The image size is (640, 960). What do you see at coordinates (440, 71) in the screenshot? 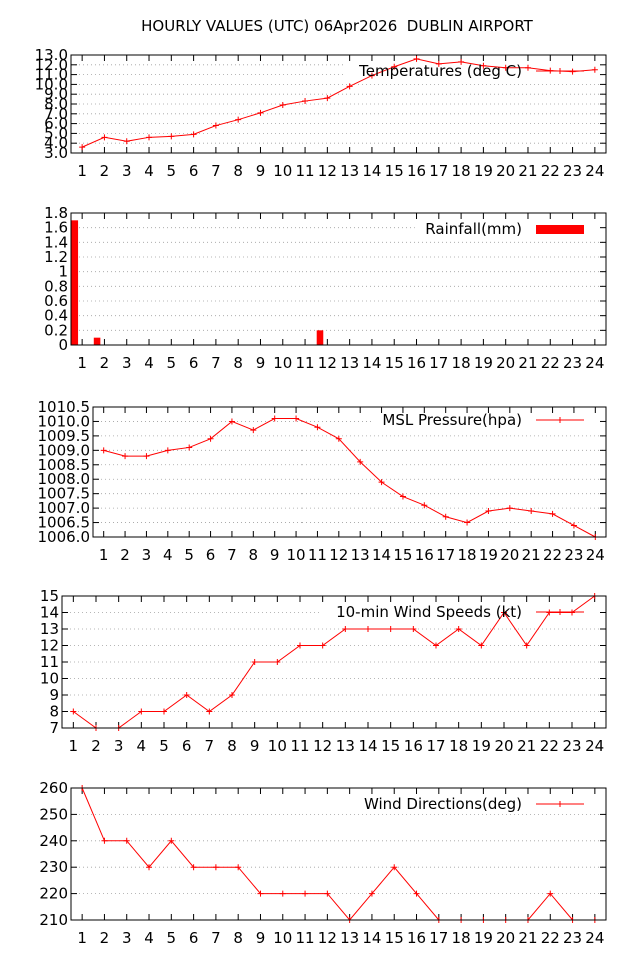
I see `legend-label: Temperatures (deg C)` at bounding box center [440, 71].